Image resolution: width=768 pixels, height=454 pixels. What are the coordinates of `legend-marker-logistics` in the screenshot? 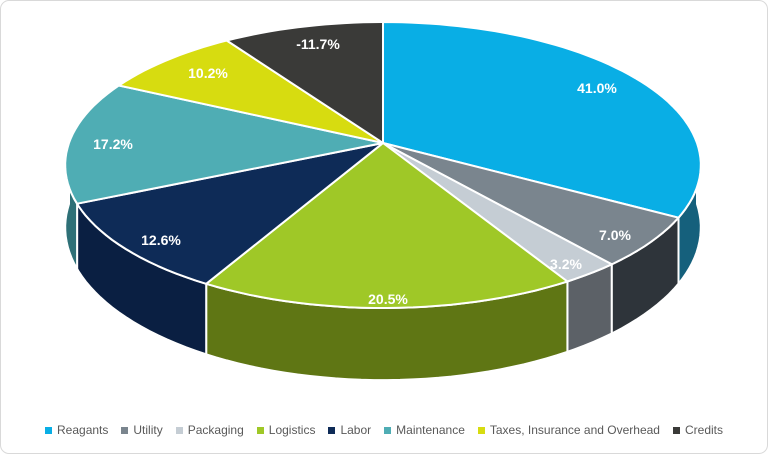 It's located at (260, 430).